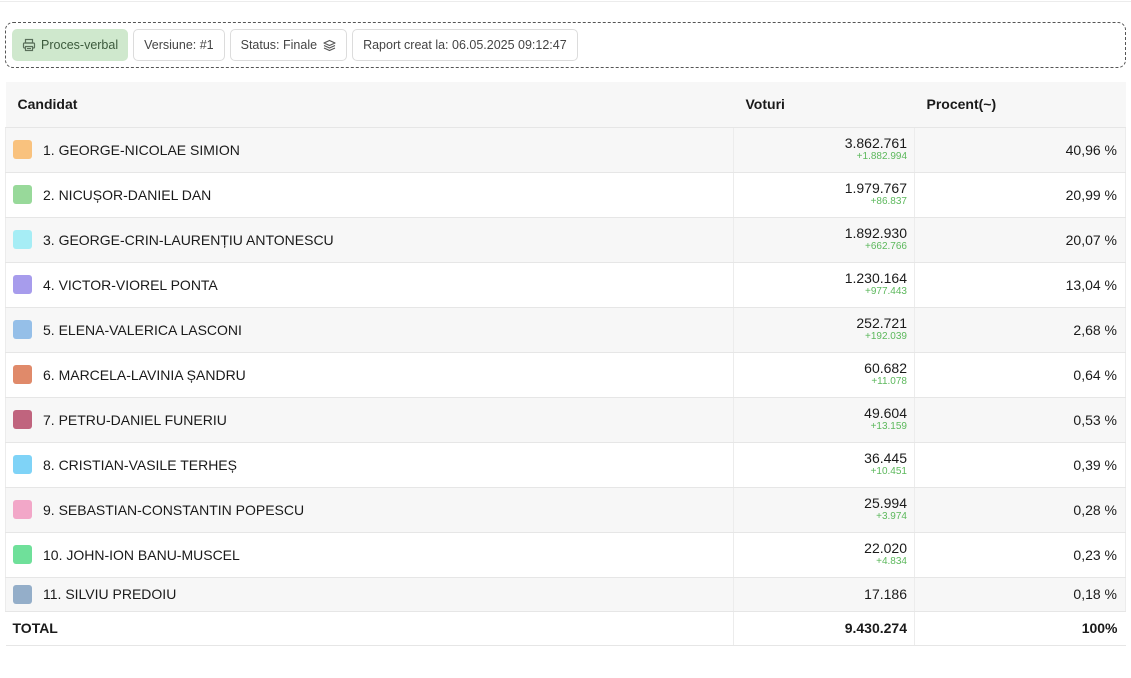  Describe the element at coordinates (824, 594) in the screenshot. I see `votes-cell: 17.186` at that location.